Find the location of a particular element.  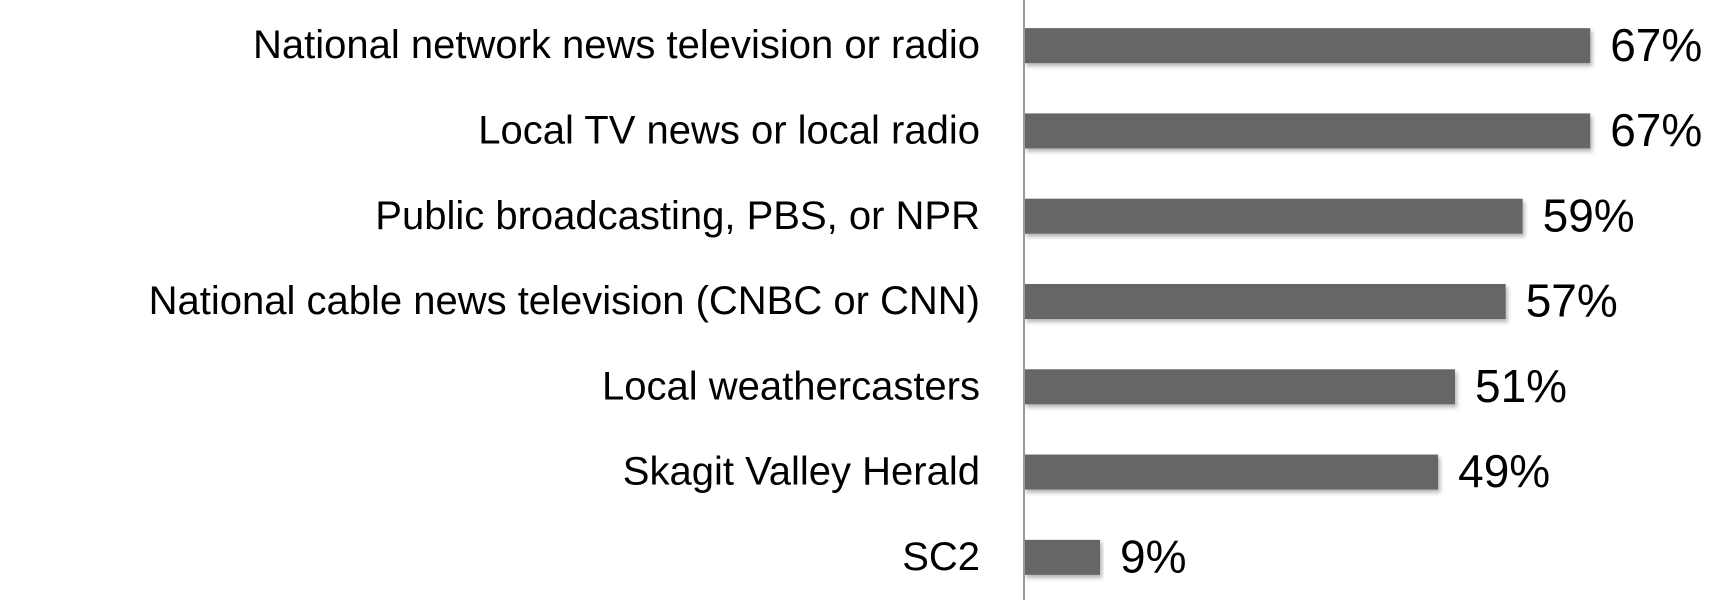

value-label: 57% is located at coordinates (1572, 301).